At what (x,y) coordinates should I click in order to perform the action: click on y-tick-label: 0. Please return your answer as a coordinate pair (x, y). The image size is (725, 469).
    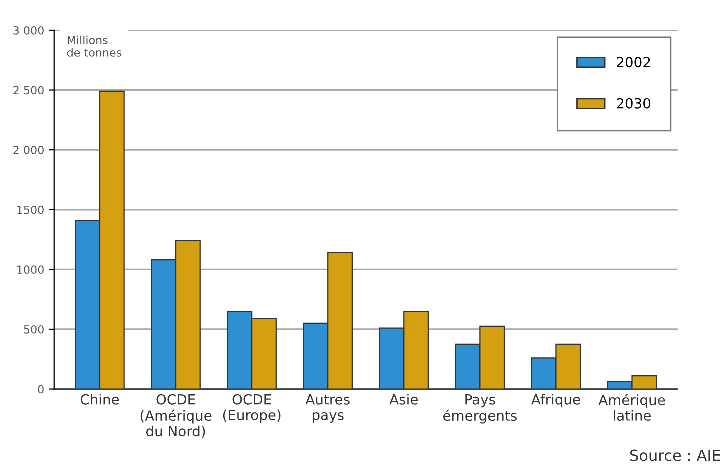
    Looking at the image, I should click on (41, 389).